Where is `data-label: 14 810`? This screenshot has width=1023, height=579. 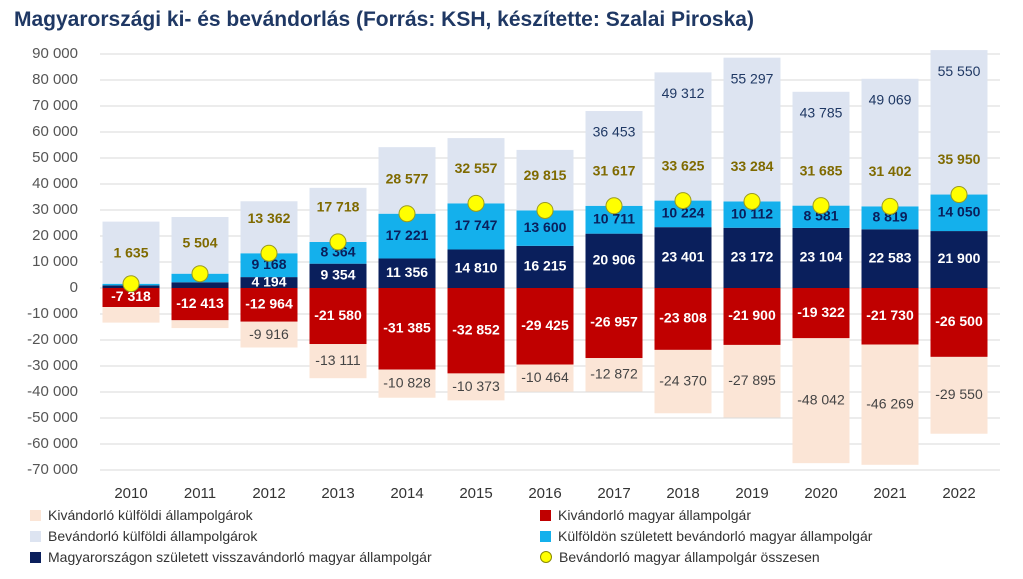 data-label: 14 810 is located at coordinates (476, 267).